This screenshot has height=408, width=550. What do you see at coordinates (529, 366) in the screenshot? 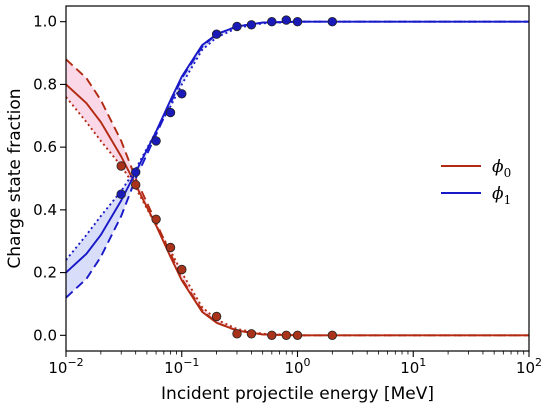
I see `x-tick-label-4: 10²` at bounding box center [529, 366].